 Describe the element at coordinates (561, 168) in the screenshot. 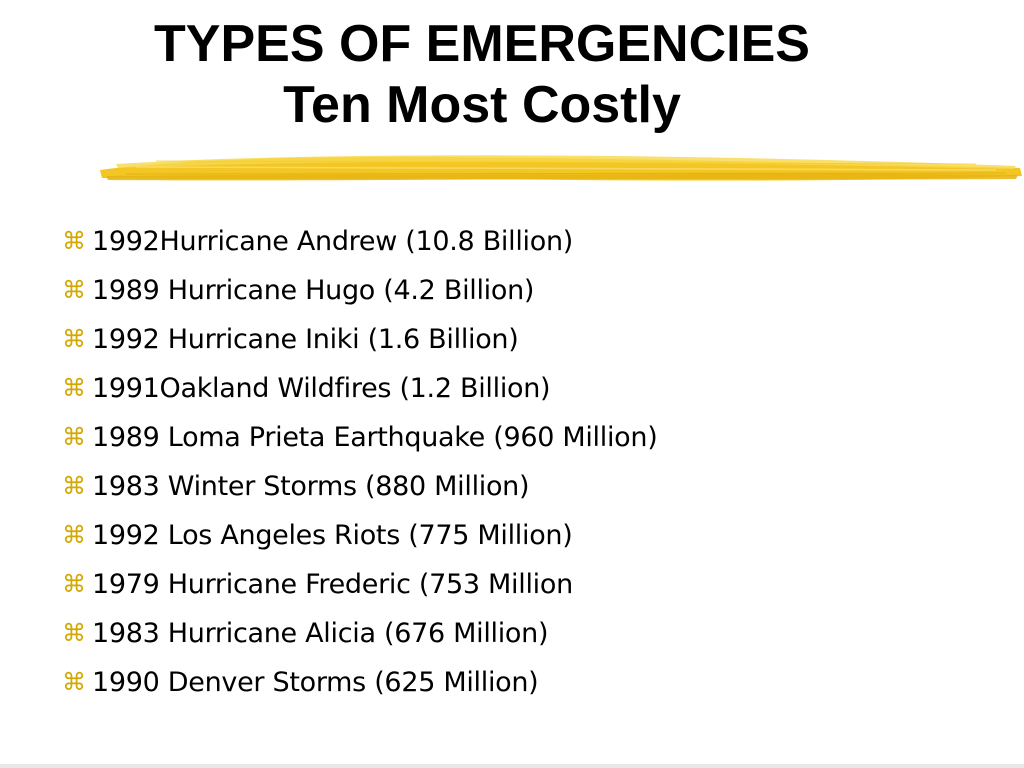

I see `yellow-brush-stroke` at that location.